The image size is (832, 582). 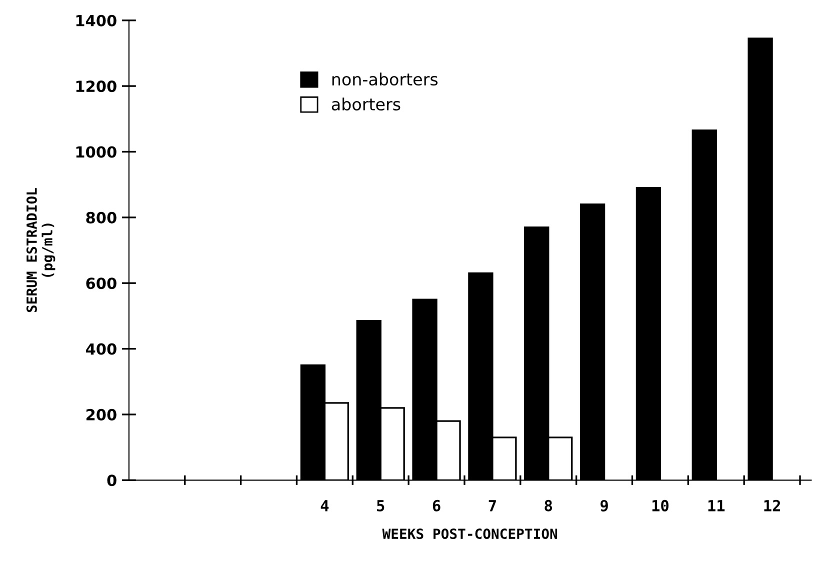 I want to click on y-tick-label: 600, so click(x=101, y=284).